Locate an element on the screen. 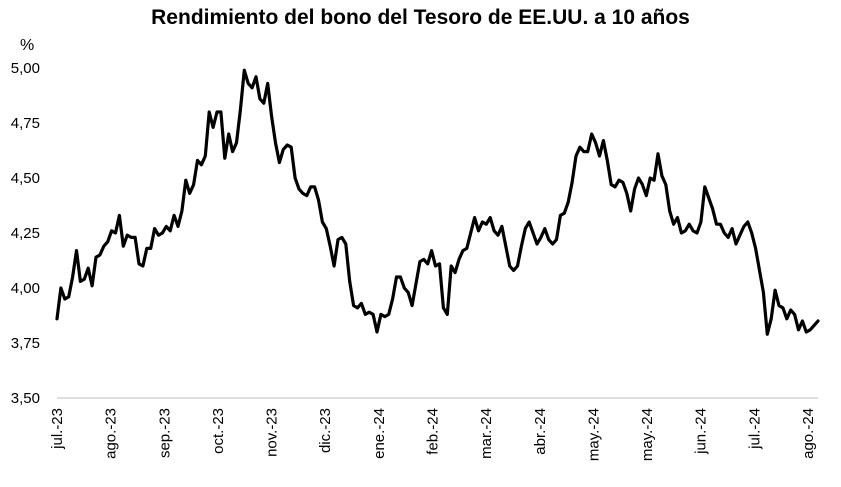  x-tick-label: sep.-23 is located at coordinates (164, 433).